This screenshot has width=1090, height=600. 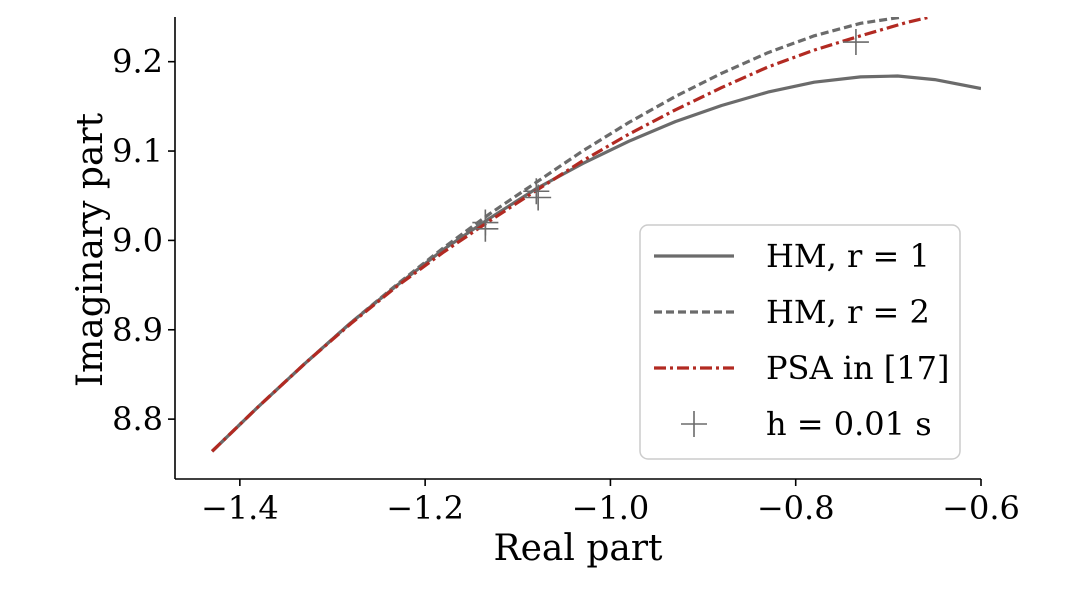 What do you see at coordinates (796, 508) in the screenshot?
I see `x-tick-label: −0.8` at bounding box center [796, 508].